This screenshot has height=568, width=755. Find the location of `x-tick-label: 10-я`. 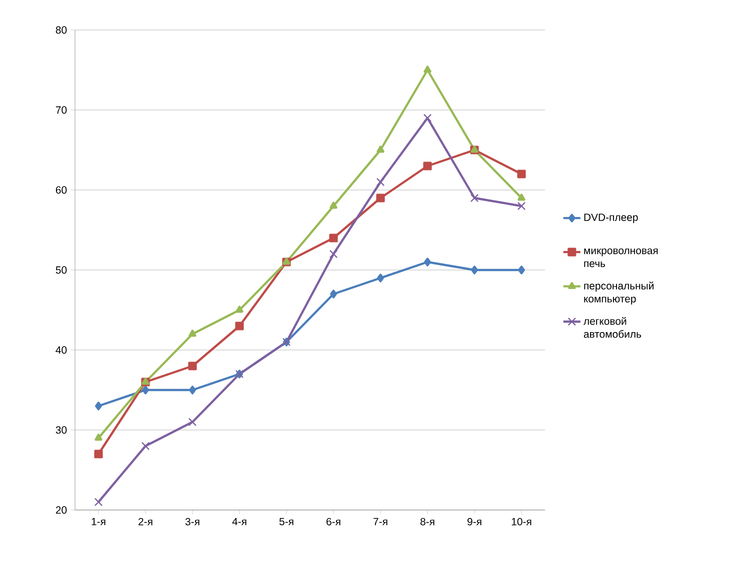

x-tick-label: 10-я is located at coordinates (522, 522).